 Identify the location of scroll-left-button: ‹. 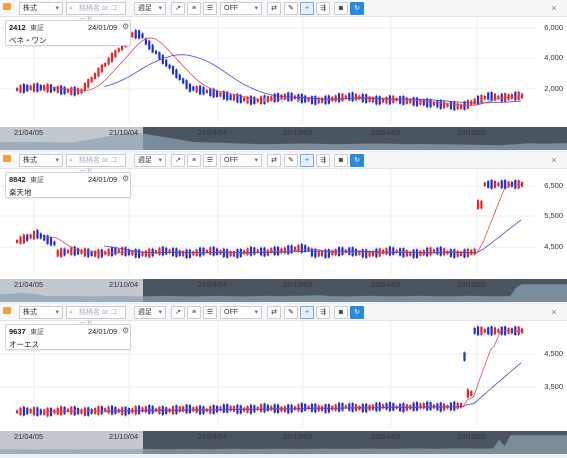
(282, 100).